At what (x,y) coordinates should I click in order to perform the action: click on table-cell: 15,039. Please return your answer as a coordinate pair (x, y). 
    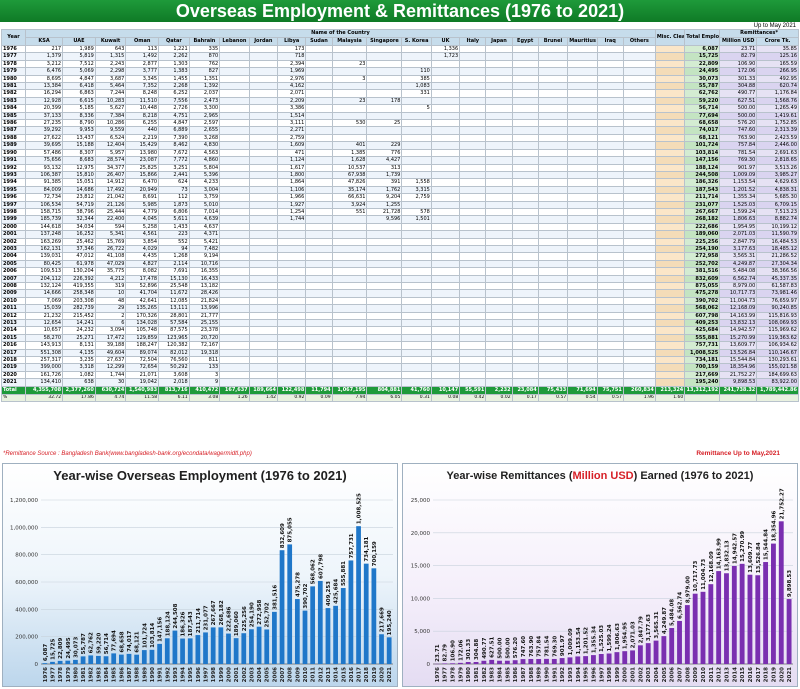
    Looking at the image, I should click on (44, 308).